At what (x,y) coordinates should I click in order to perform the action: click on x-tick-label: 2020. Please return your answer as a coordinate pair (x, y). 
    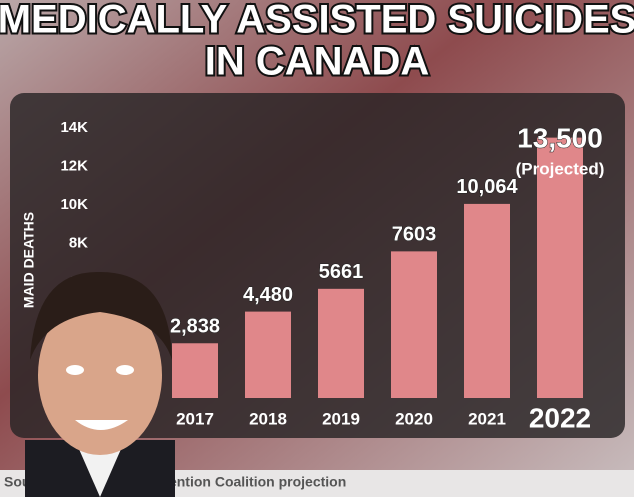
    Looking at the image, I should click on (414, 418).